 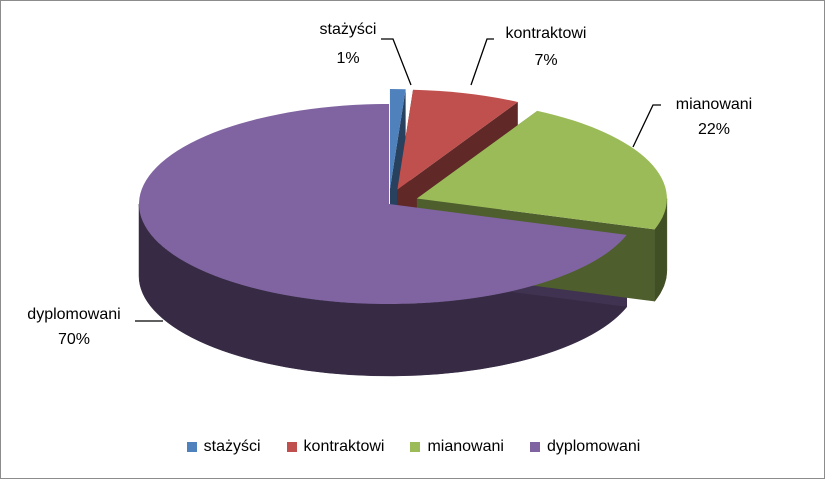 I want to click on slice-label-name-3: dyplomowani, so click(x=73, y=314).